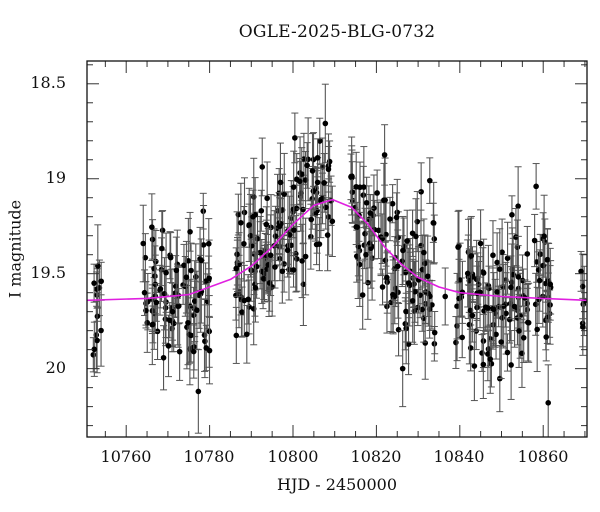 Image resolution: width=600 pixels, height=512 pixels. What do you see at coordinates (376, 456) in the screenshot?
I see `x-tick-label: 10820` at bounding box center [376, 456].